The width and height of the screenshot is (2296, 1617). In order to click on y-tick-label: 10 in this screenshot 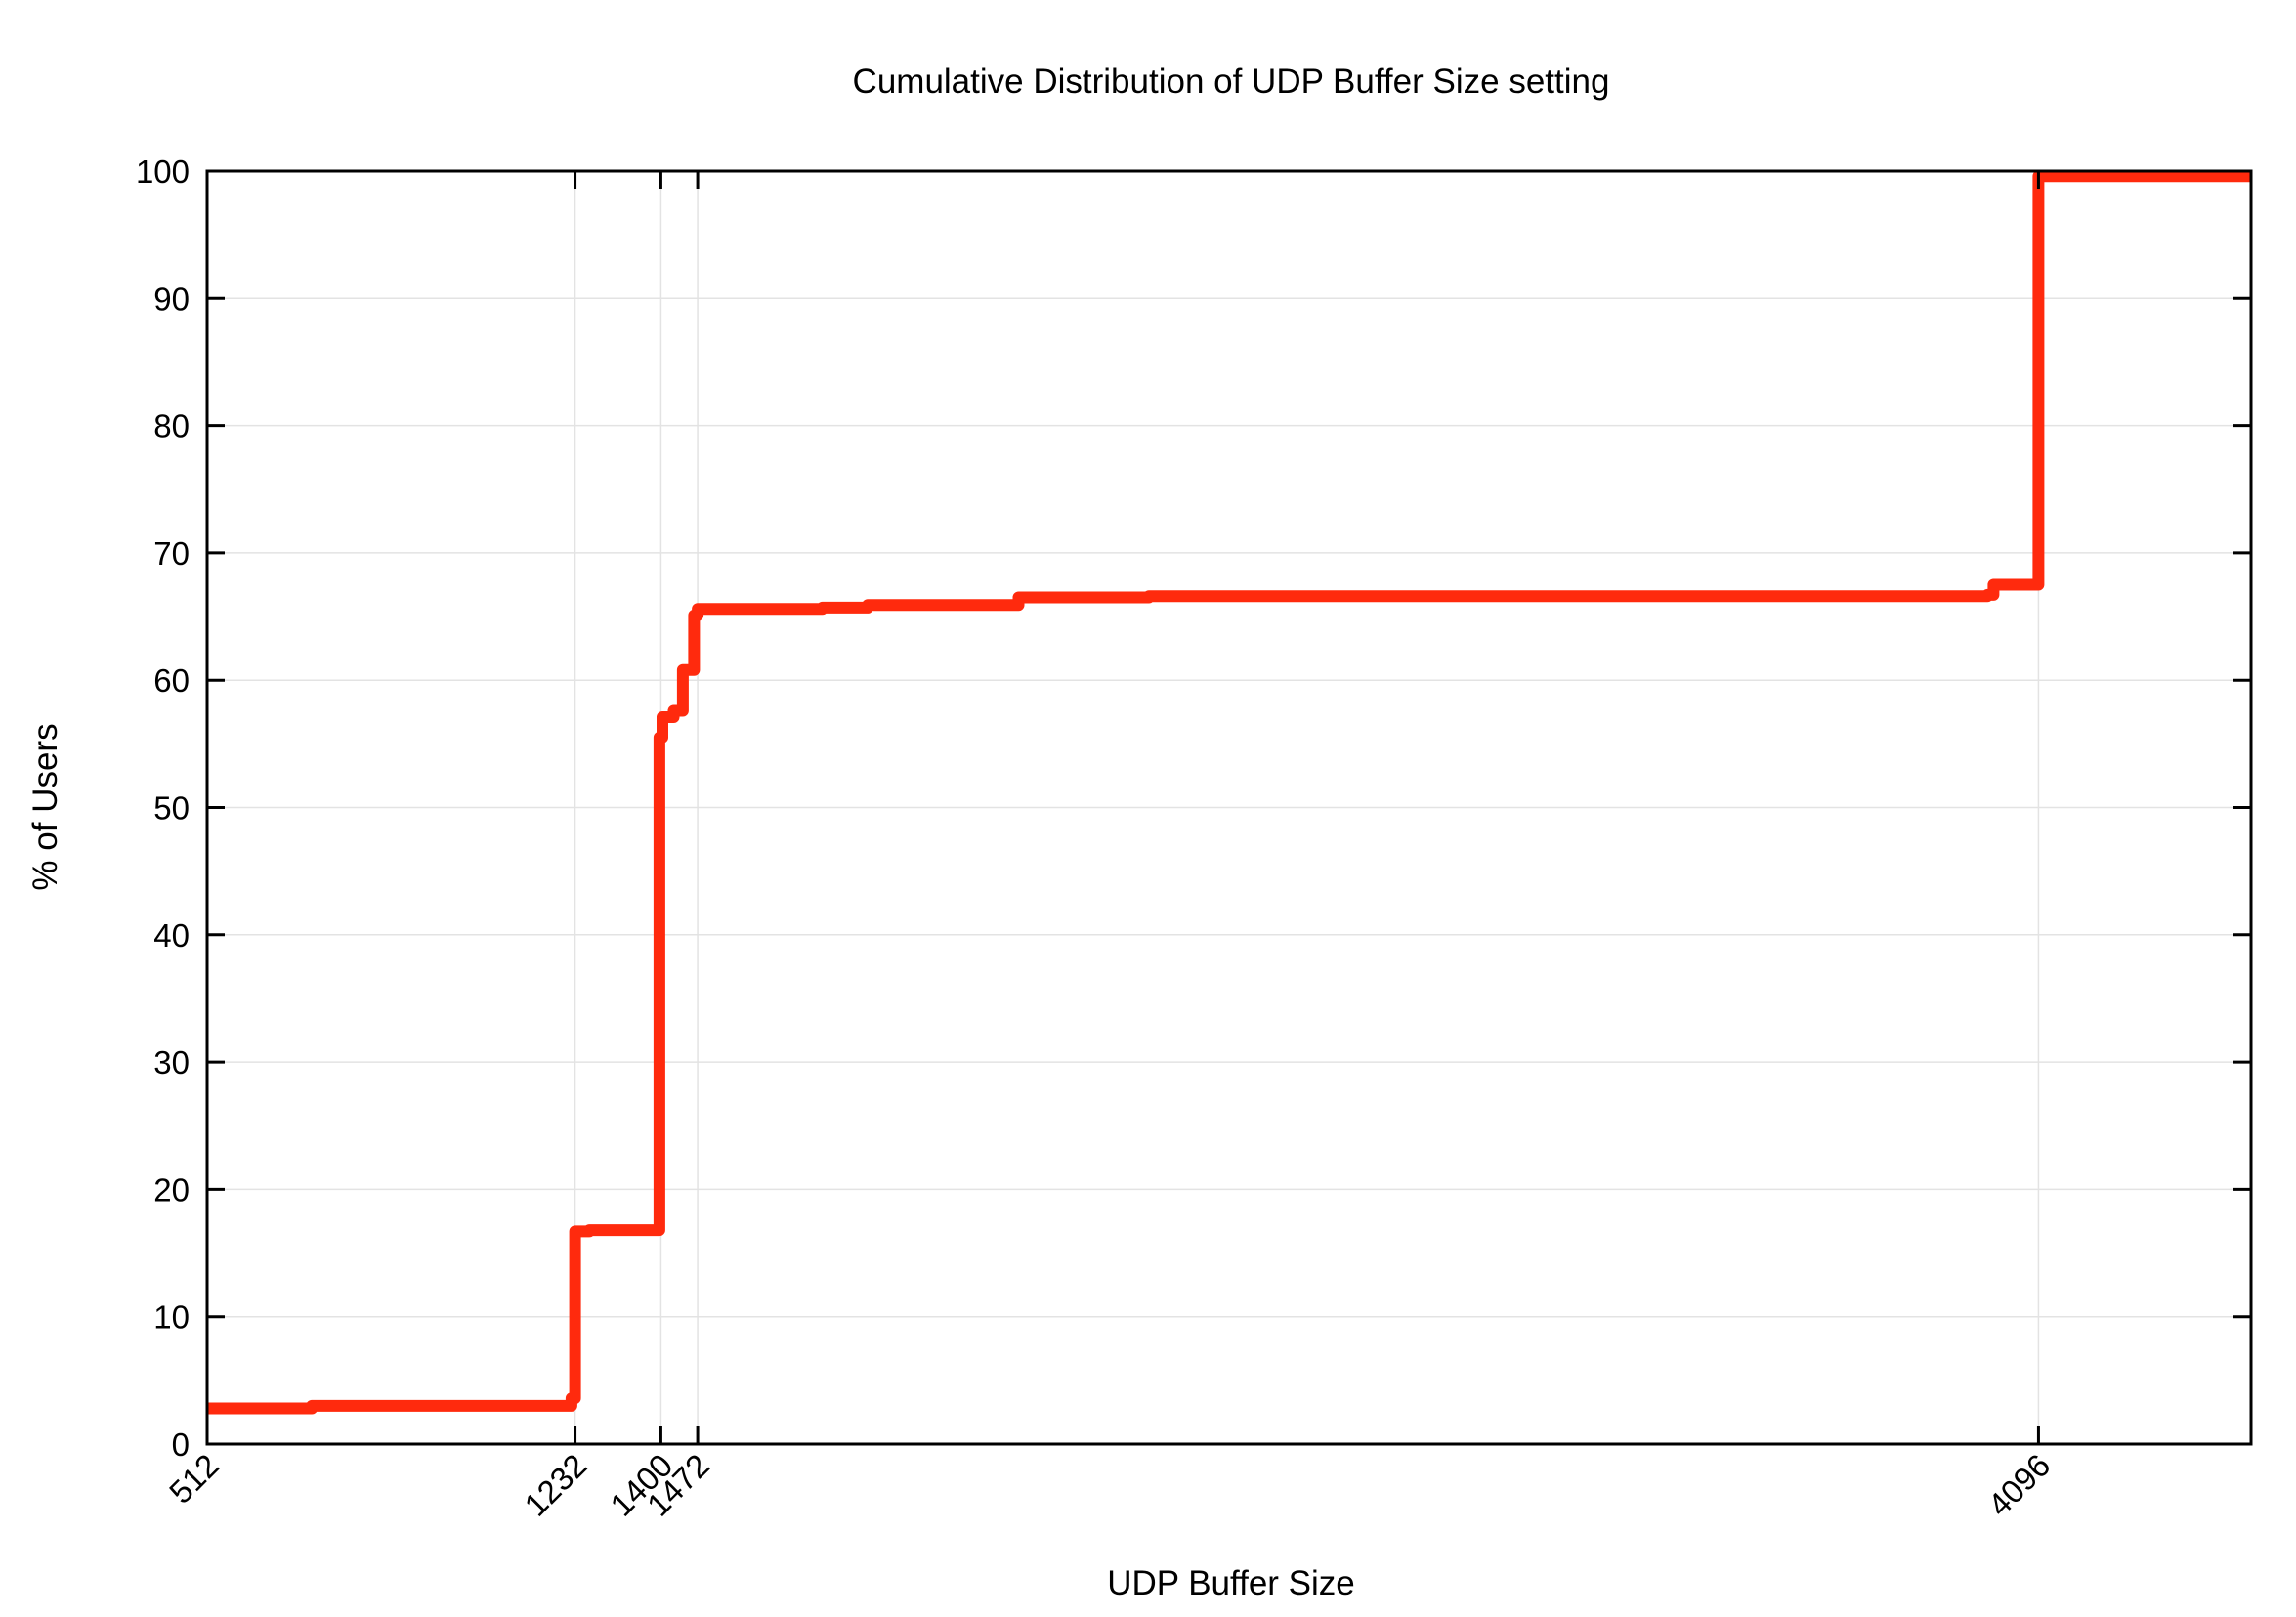, I will do `click(172, 1317)`.